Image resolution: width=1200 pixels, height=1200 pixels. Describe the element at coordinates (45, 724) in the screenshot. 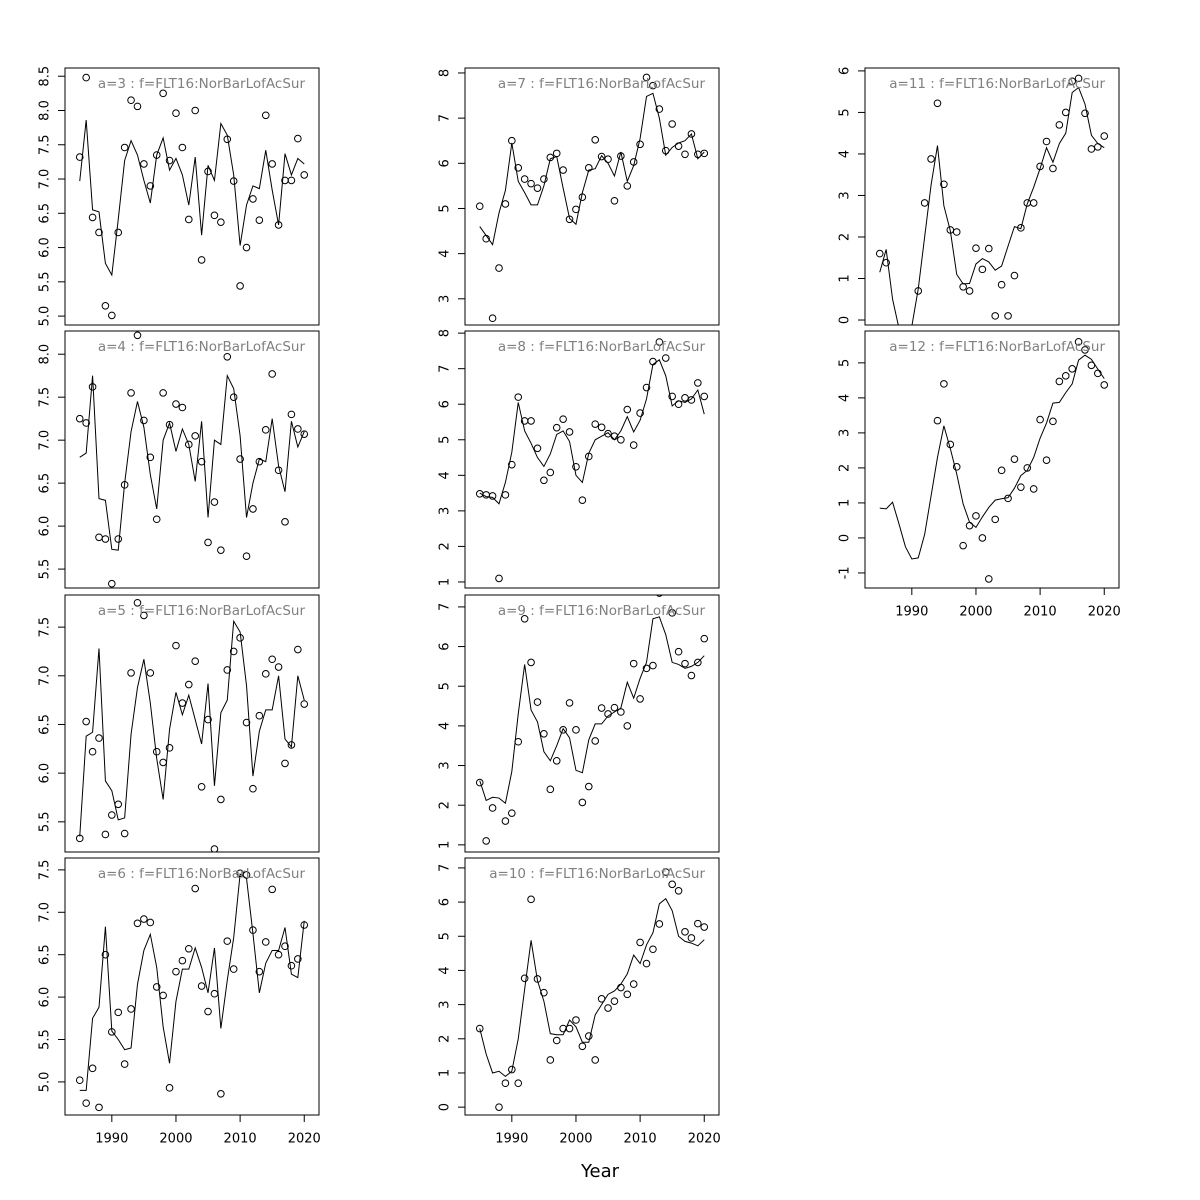

I see `y-tick-label: 6.5` at that location.